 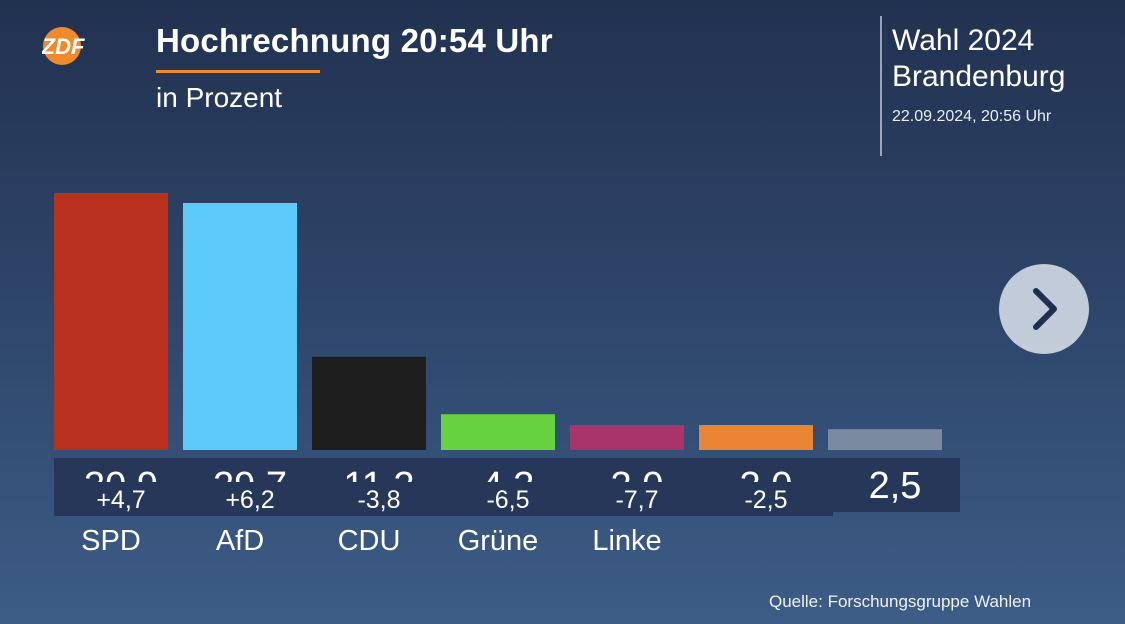 What do you see at coordinates (219, 97) in the screenshot?
I see `unit-subtitle: in Prozent` at bounding box center [219, 97].